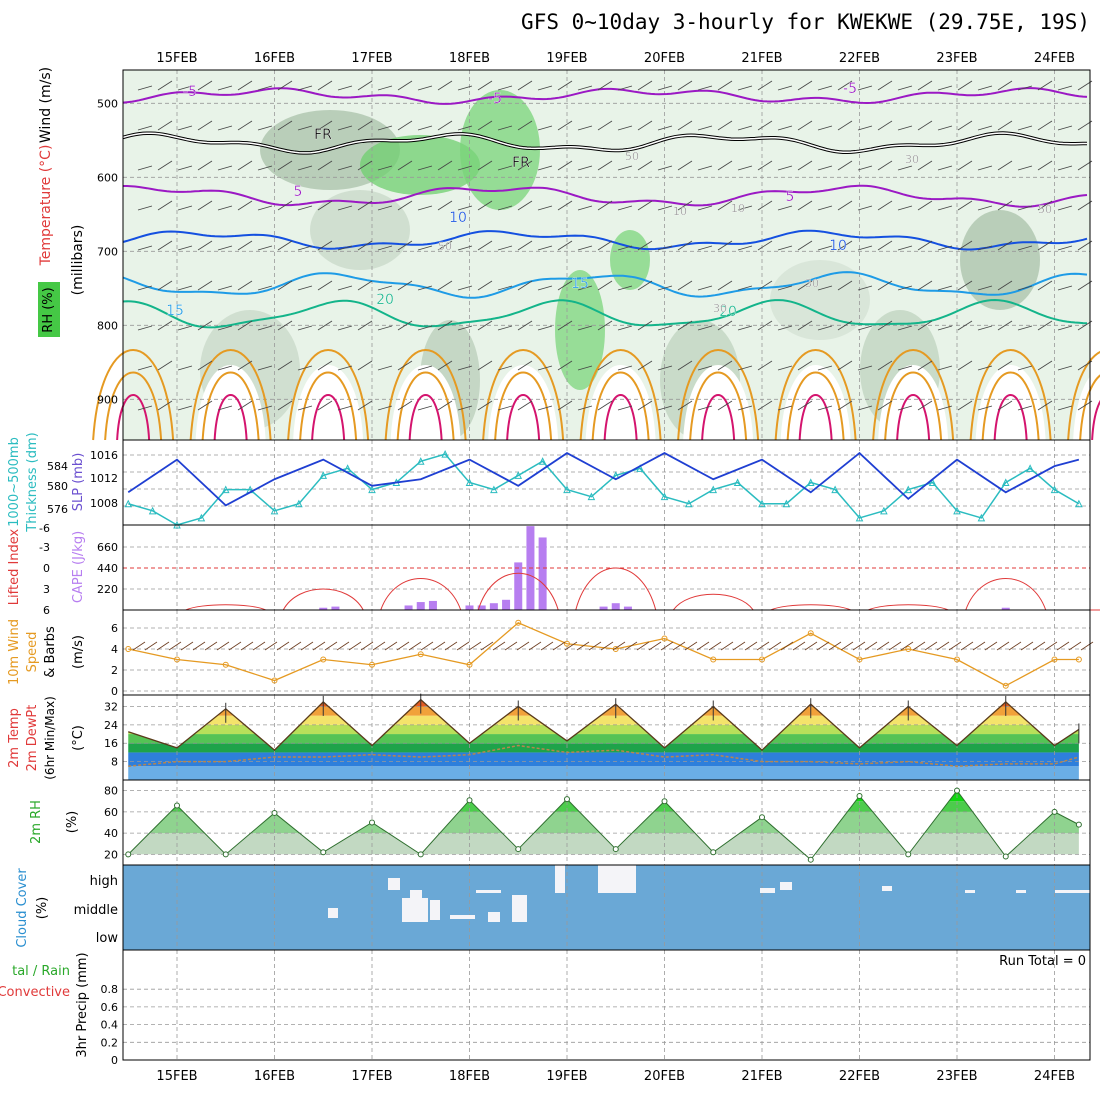 The image size is (1100, 1100). I want to click on date-label-top: 22FEB, so click(859, 58).